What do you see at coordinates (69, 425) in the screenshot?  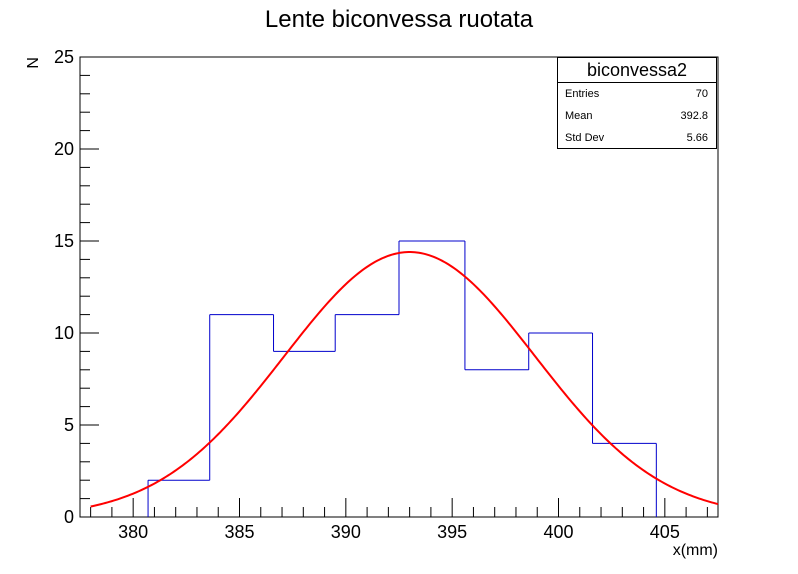 I see `y-tick-label: 5` at bounding box center [69, 425].